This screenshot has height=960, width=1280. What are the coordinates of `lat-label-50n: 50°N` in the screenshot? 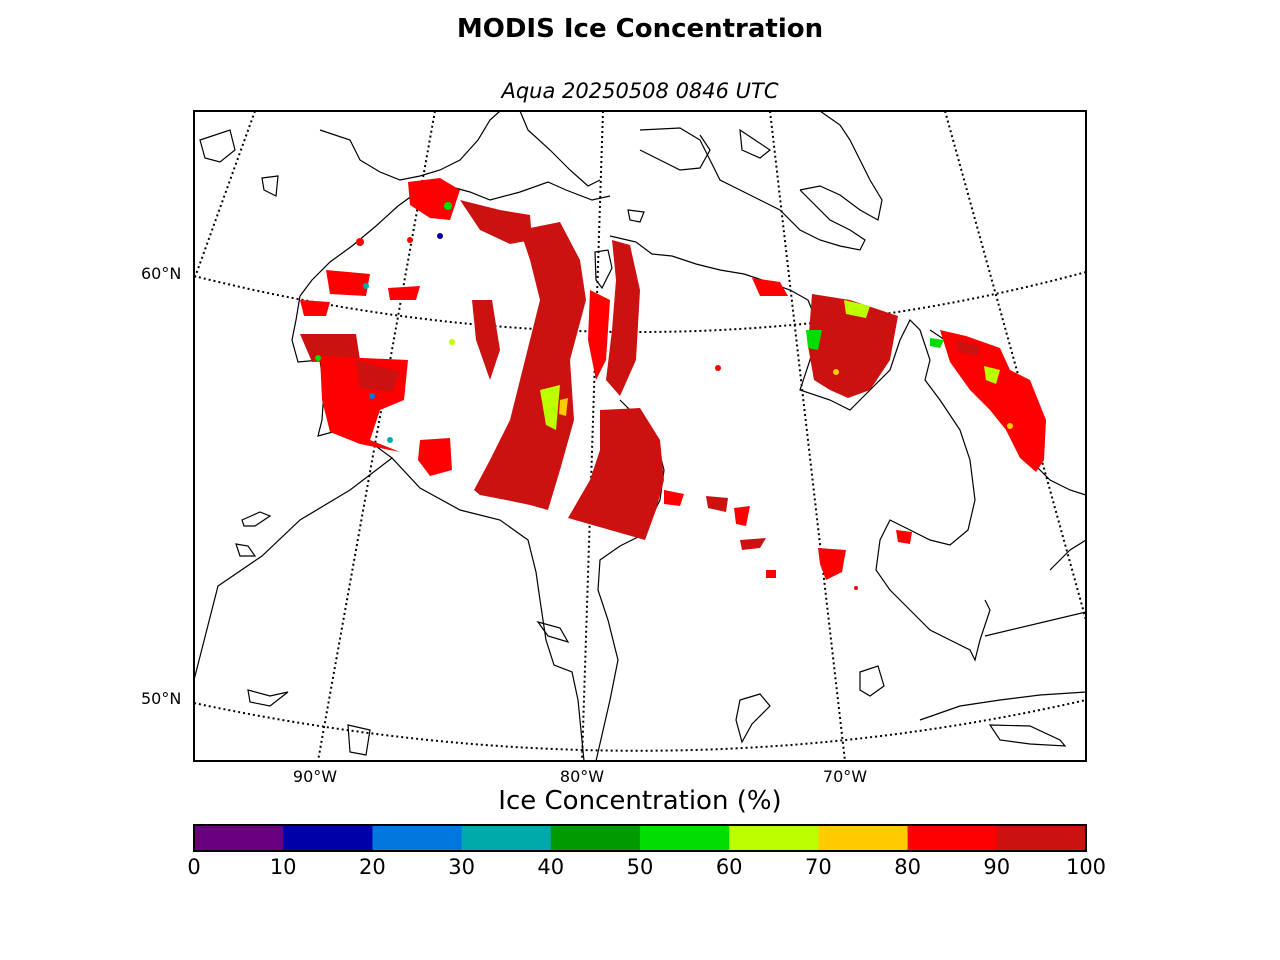 It's located at (161, 698).